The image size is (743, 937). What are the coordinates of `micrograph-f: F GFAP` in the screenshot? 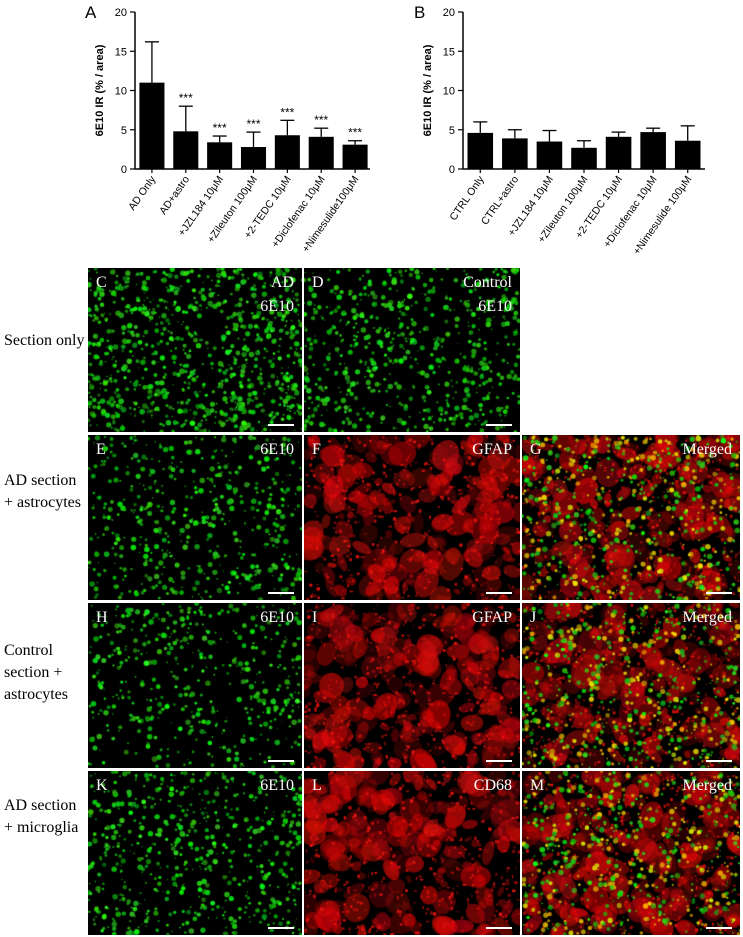 It's located at (412, 517).